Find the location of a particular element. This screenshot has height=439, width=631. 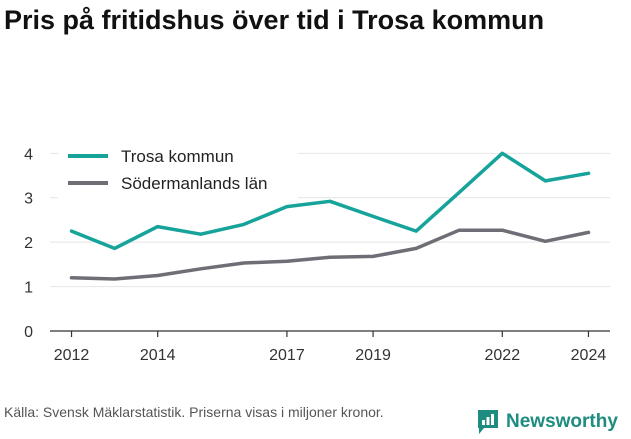

legend: Trosa kommun Södermanlands län is located at coordinates (178, 171).